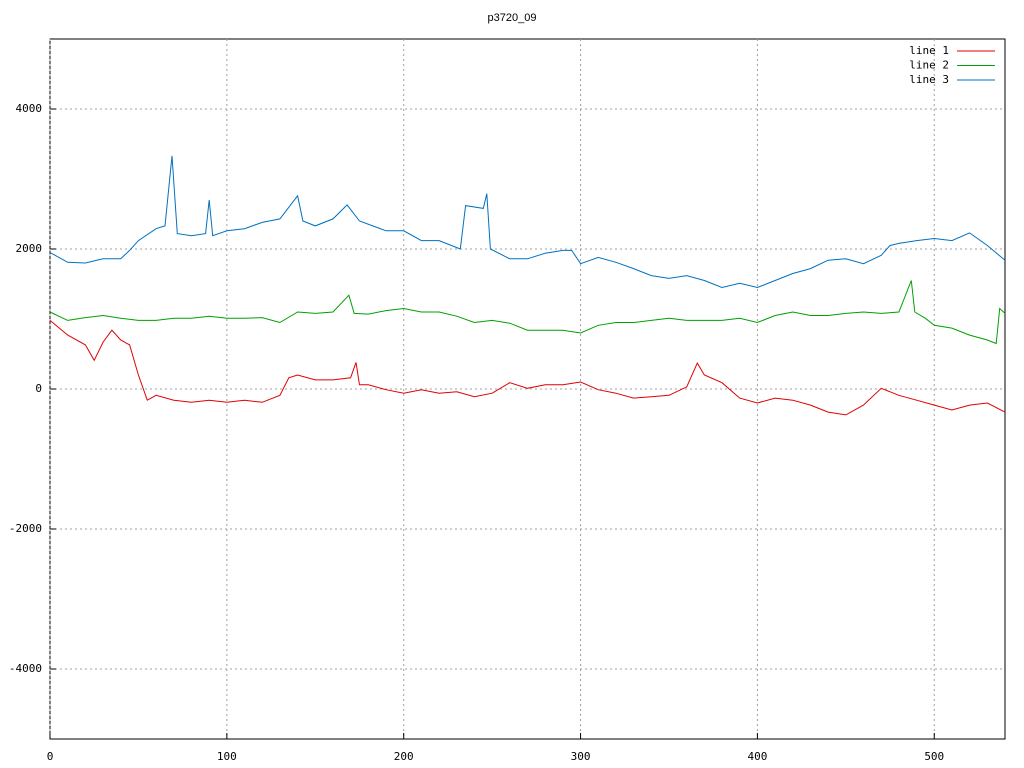  What do you see at coordinates (25, 668) in the screenshot?
I see `y-tick-label: -4000` at bounding box center [25, 668].